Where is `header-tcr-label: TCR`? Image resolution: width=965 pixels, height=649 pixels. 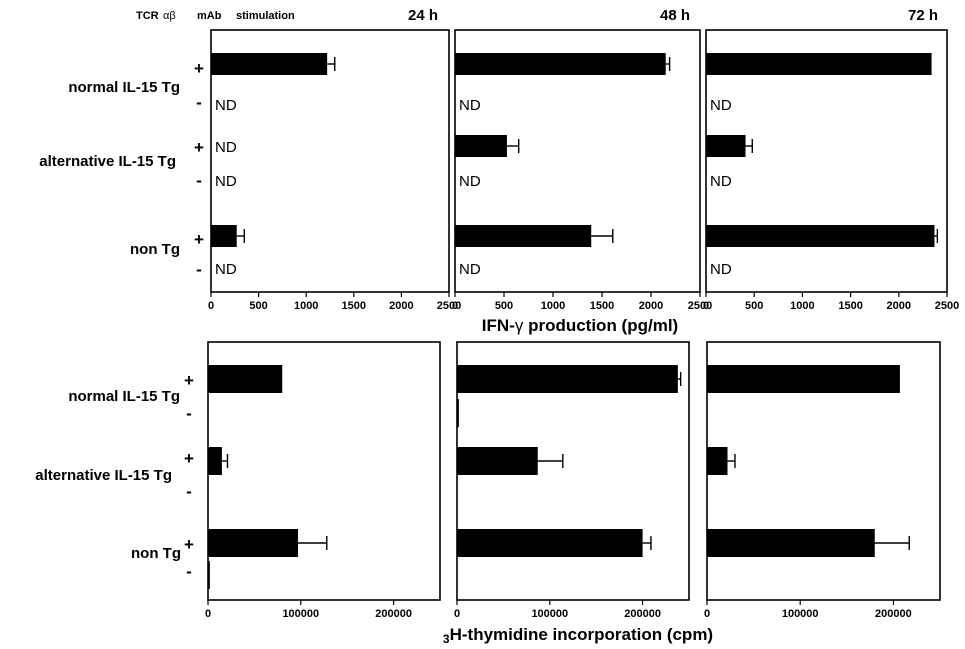
header-tcr-label: TCR is located at coordinates (147, 16).